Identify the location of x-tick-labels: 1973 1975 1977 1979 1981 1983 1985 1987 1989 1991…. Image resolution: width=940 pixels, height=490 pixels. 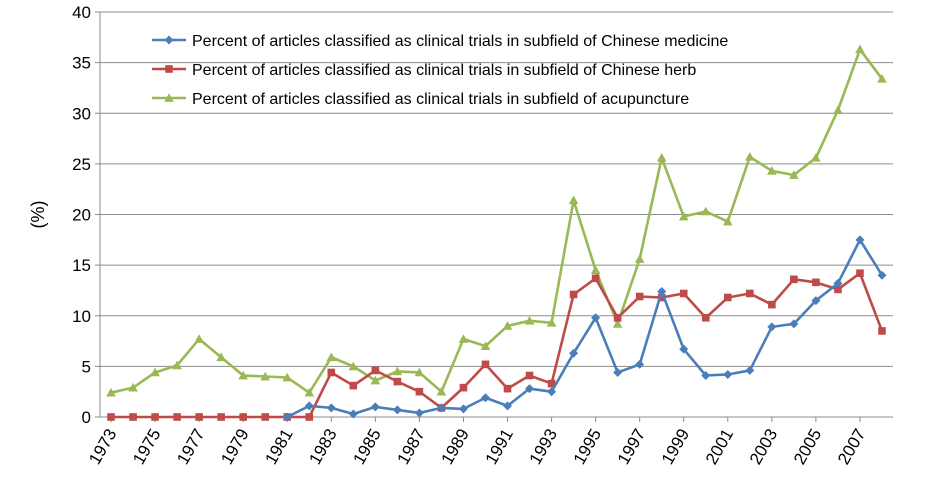
(477, 442).